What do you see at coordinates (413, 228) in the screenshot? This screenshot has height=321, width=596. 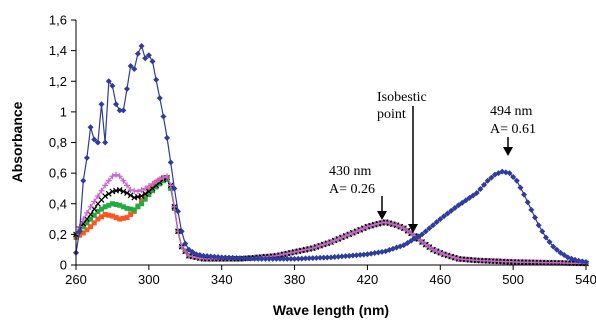 I see `annotation-isosbestic-arrowhead` at bounding box center [413, 228].